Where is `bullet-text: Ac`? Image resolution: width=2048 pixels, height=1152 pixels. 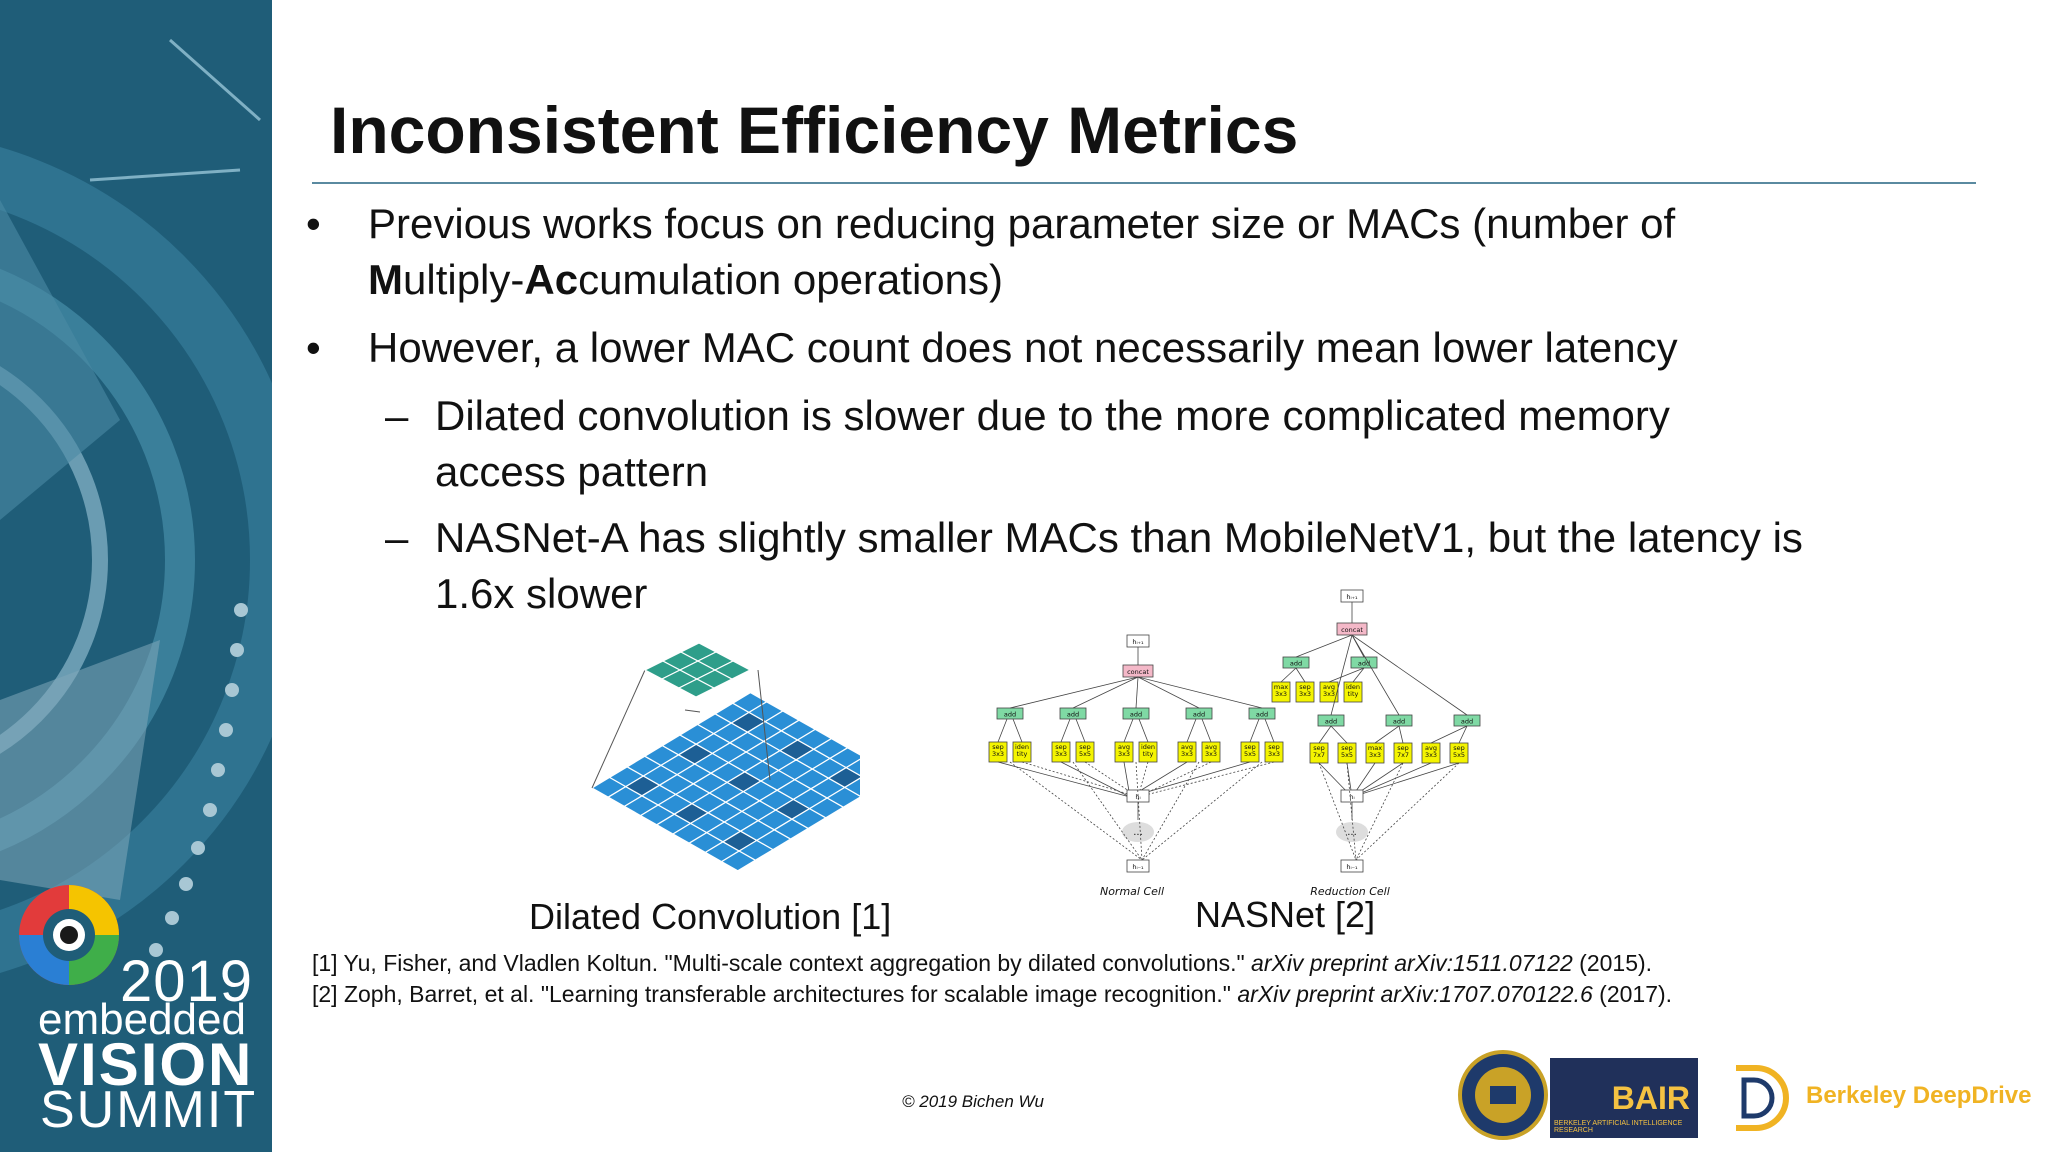
bullet-text: Ac is located at coordinates (551, 279).